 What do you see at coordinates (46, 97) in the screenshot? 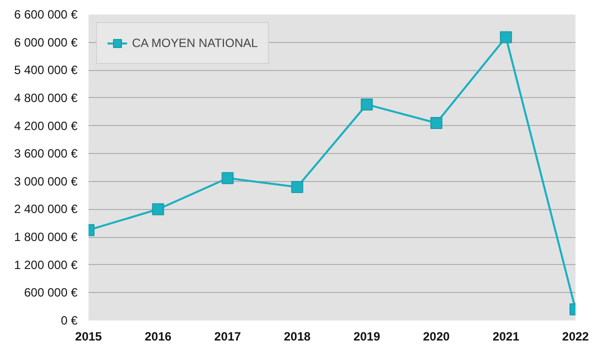
I see `y-tick-label: 4 800 000 €` at bounding box center [46, 97].